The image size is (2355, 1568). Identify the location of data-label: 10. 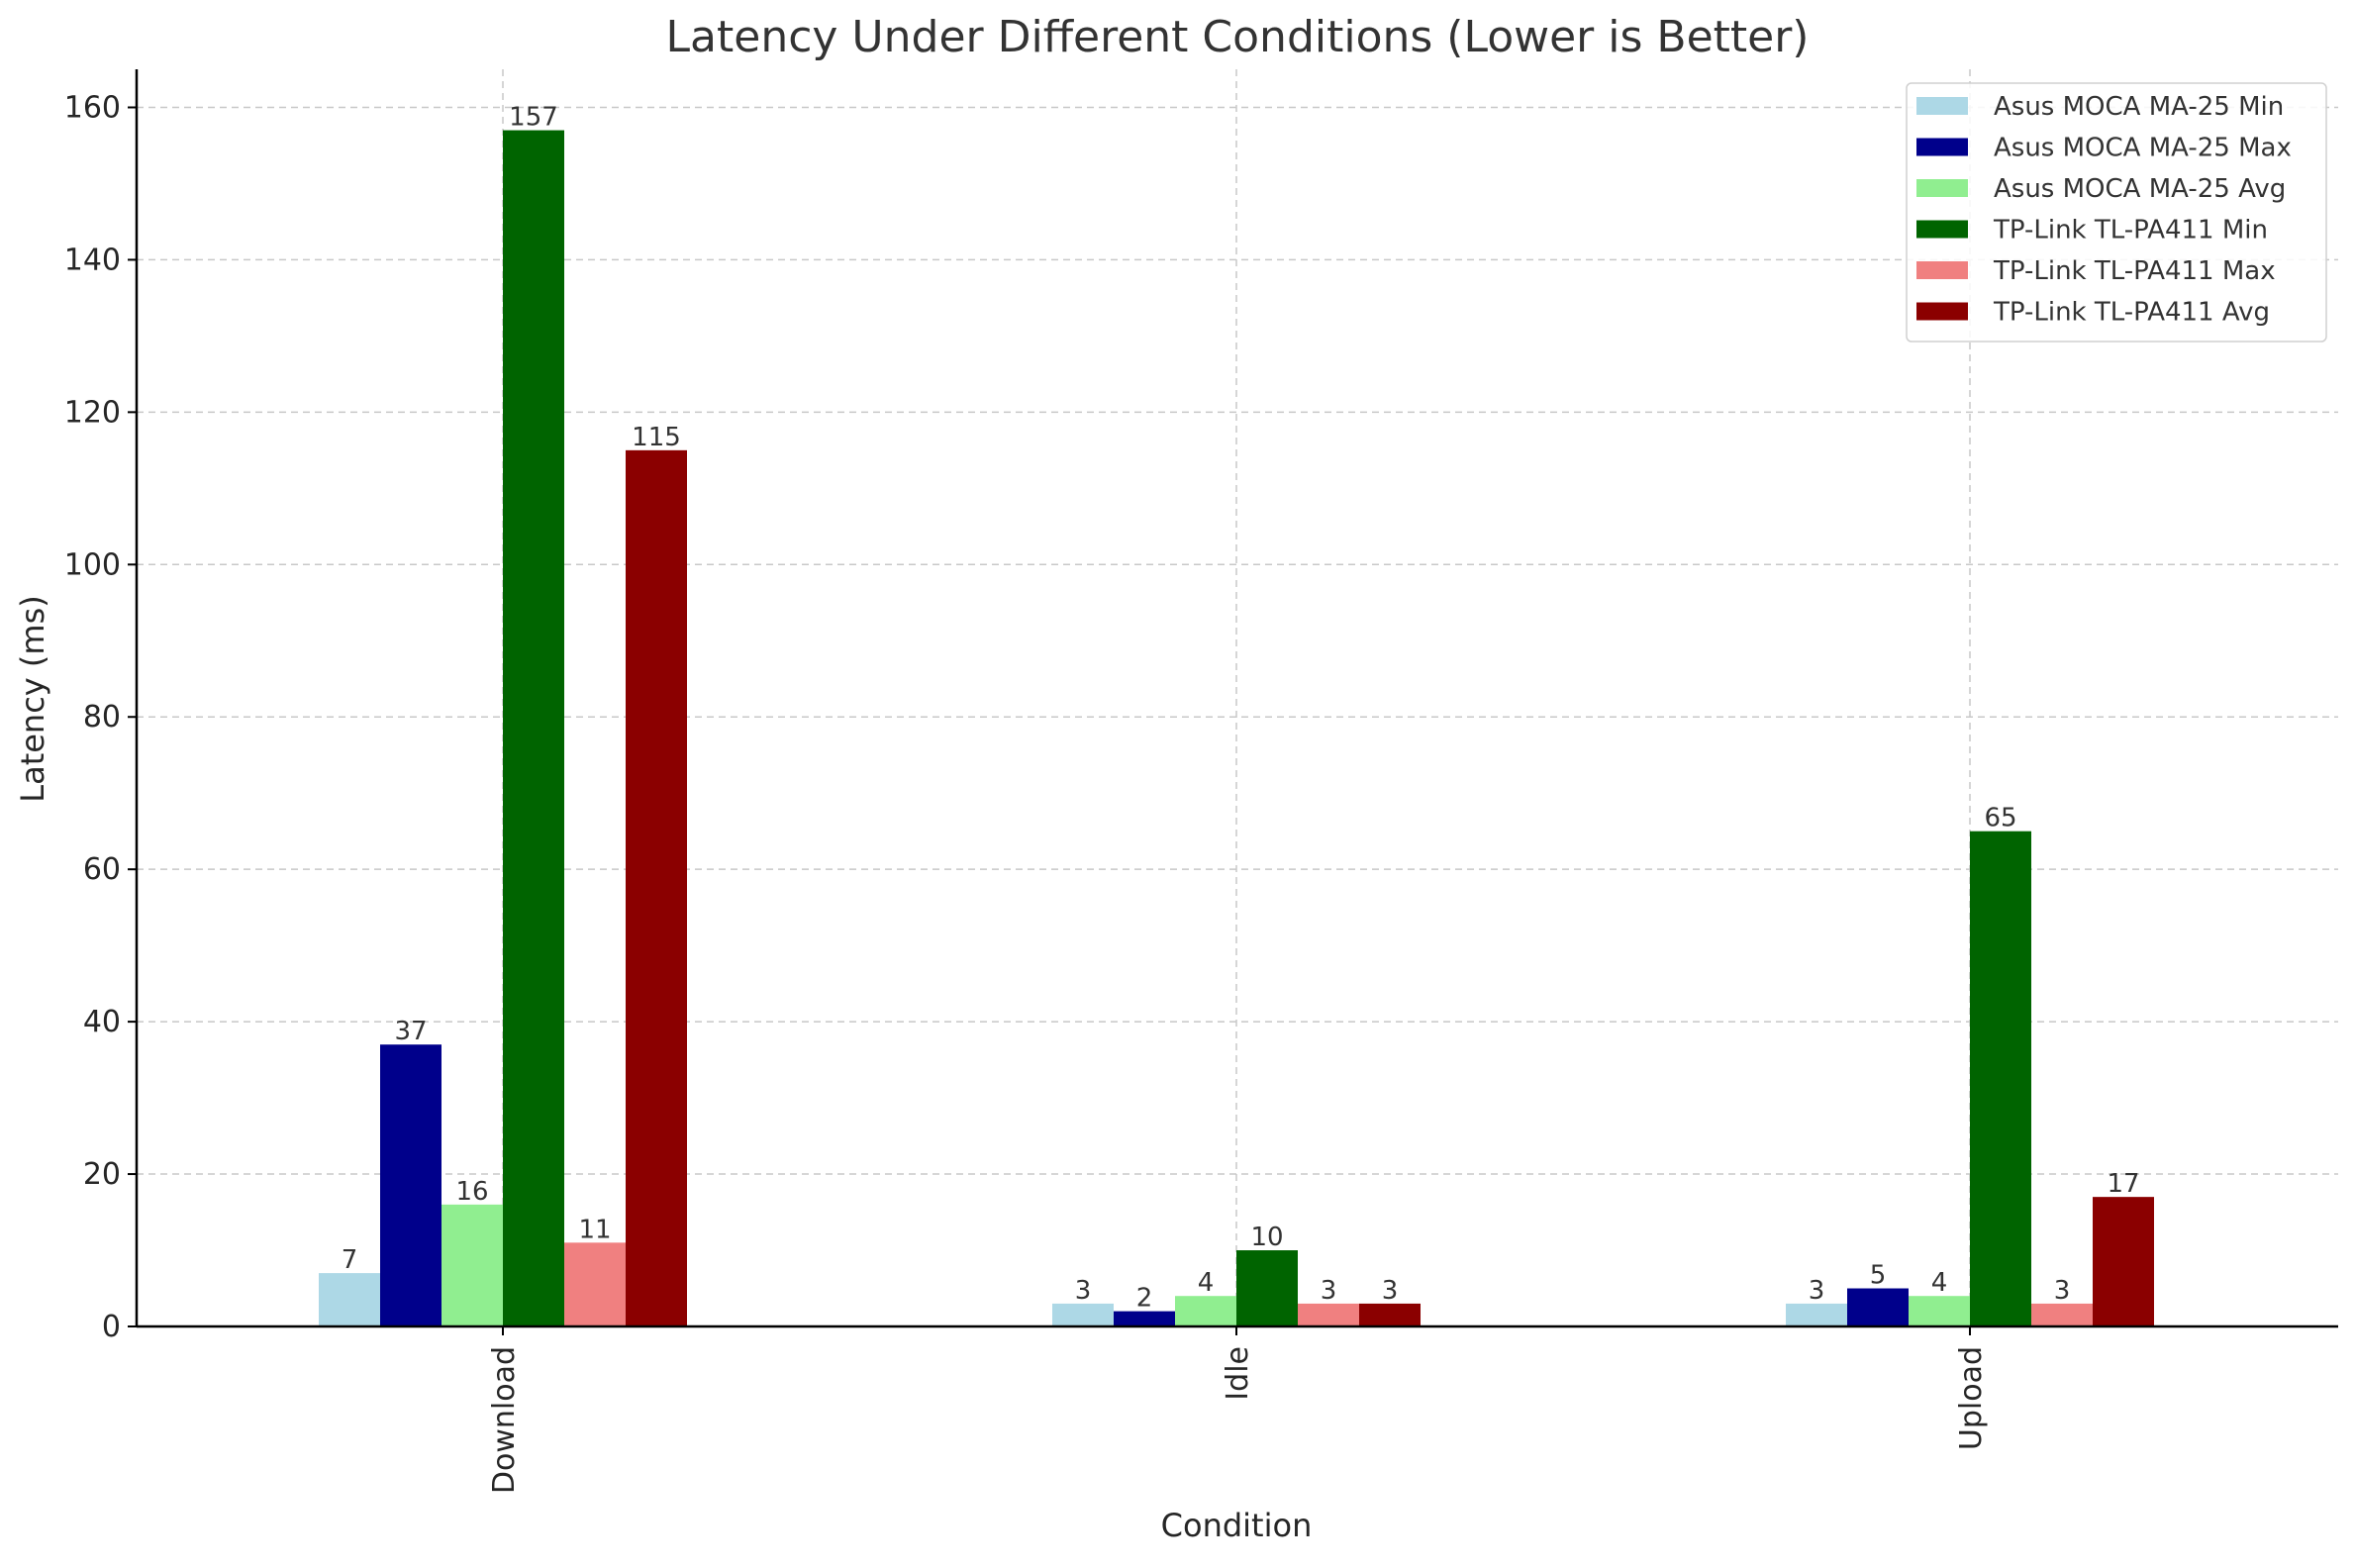
(1266, 1237).